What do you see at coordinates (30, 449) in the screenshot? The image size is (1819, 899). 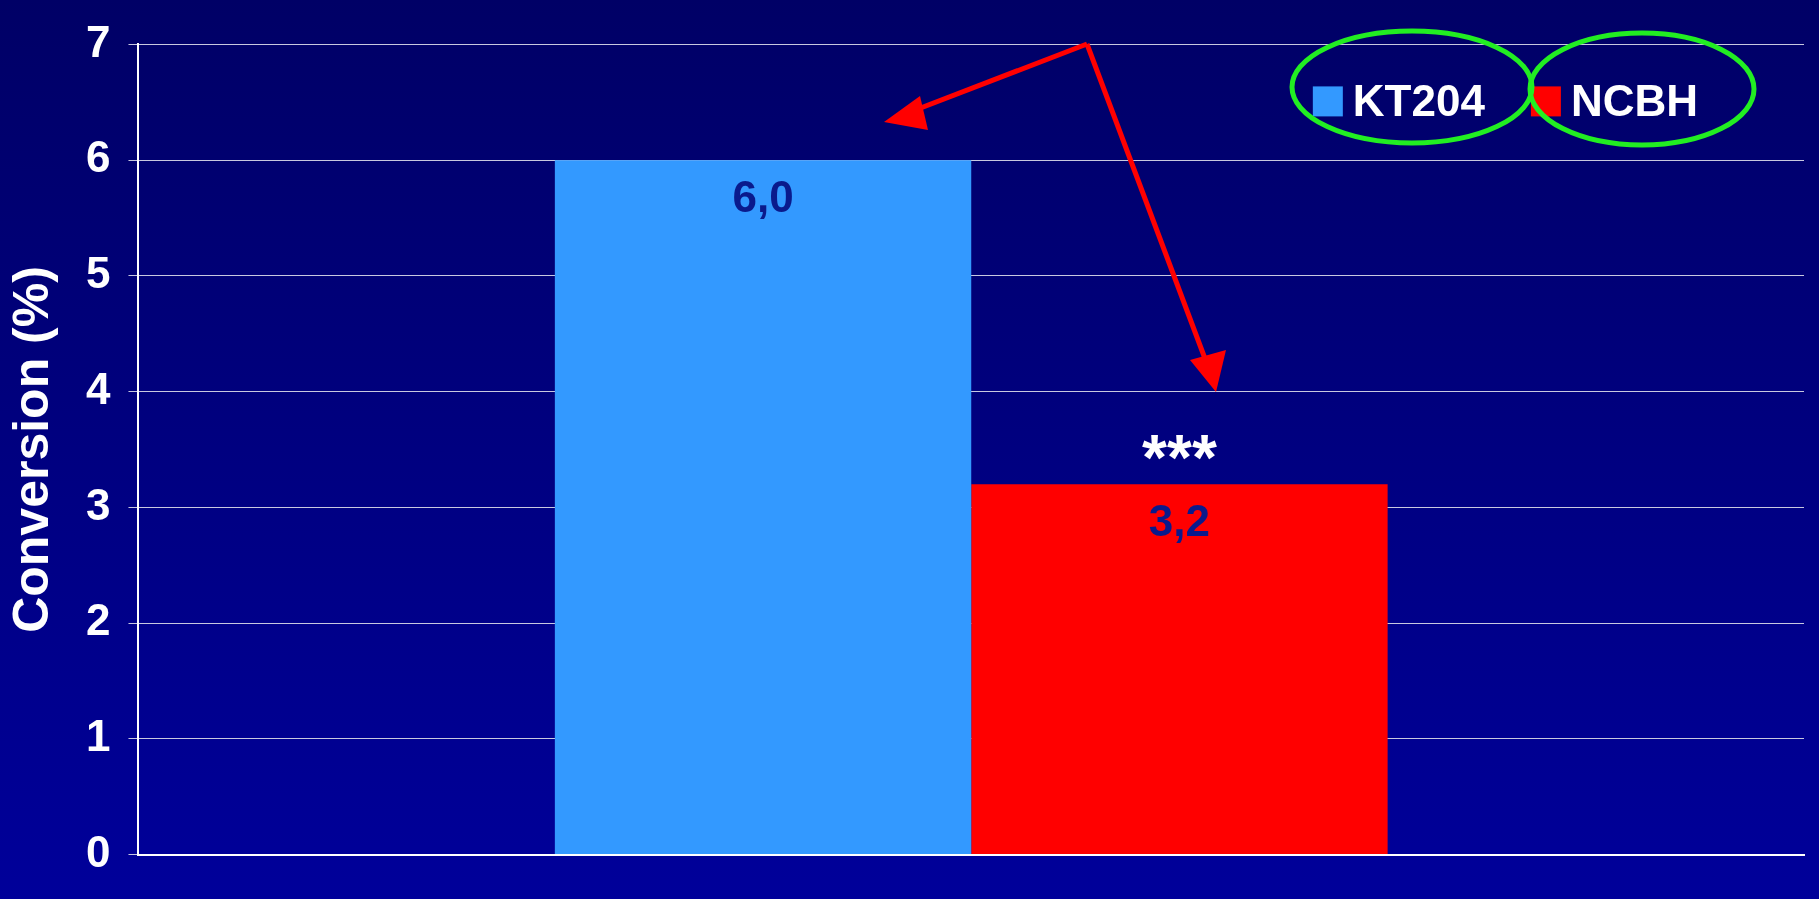 I see `y-axis-title: Conversion (%)` at bounding box center [30, 449].